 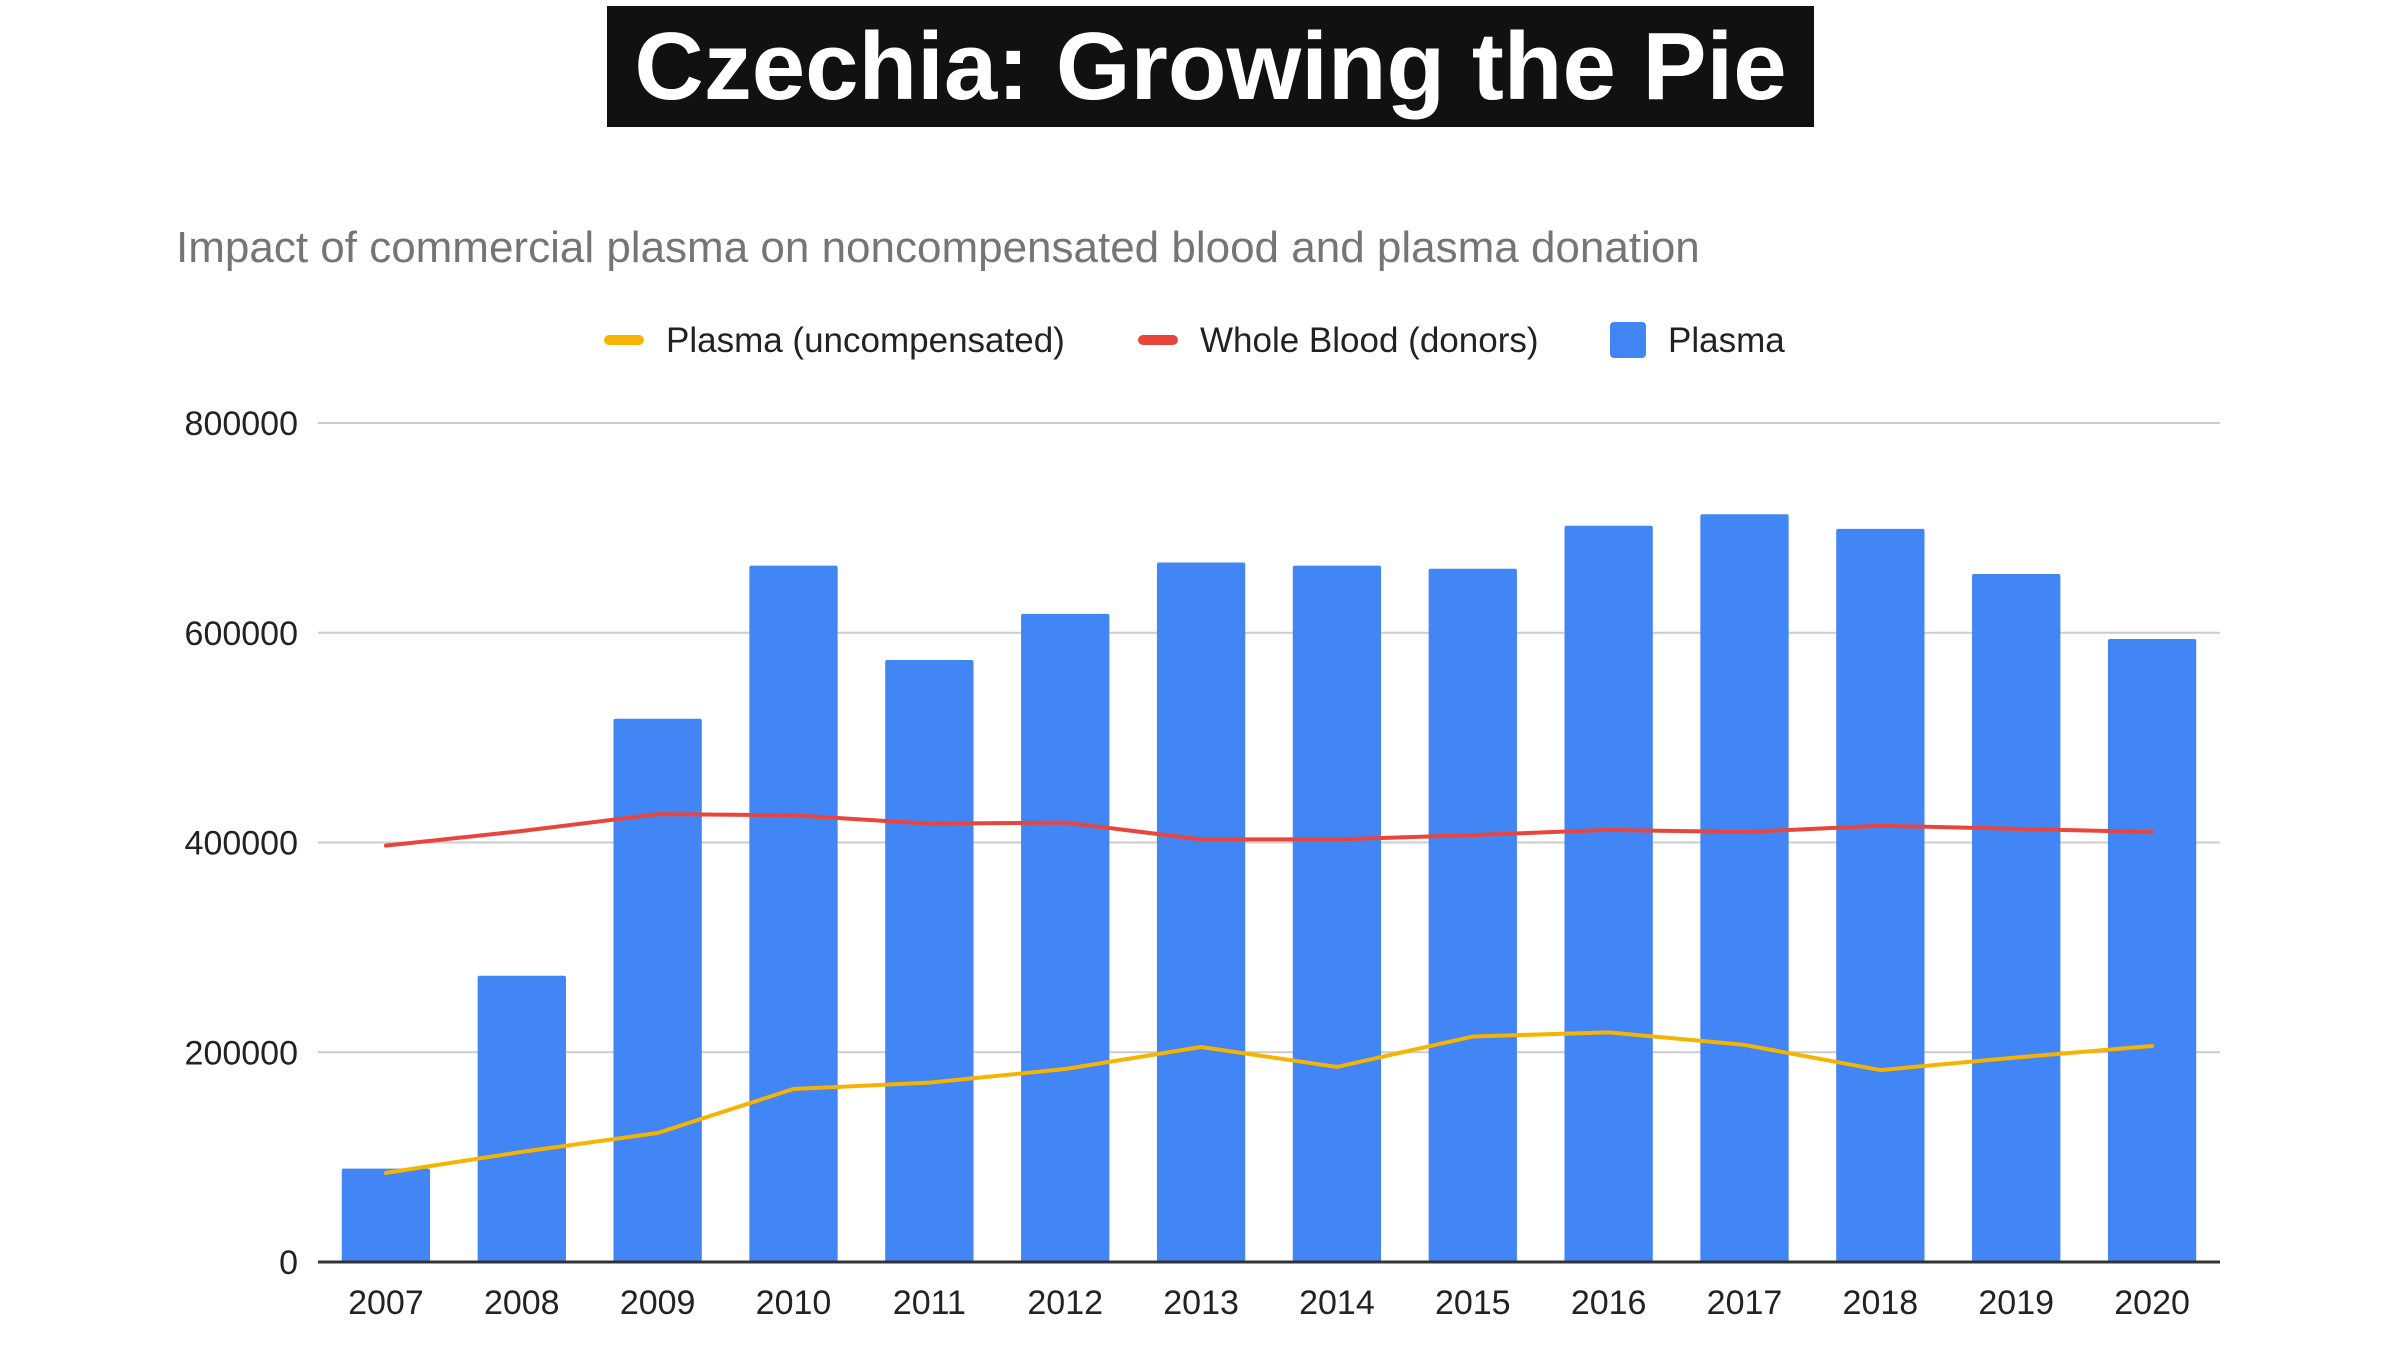 What do you see at coordinates (1158, 340) in the screenshot?
I see `legend-swatch-whole-blood-donors` at bounding box center [1158, 340].